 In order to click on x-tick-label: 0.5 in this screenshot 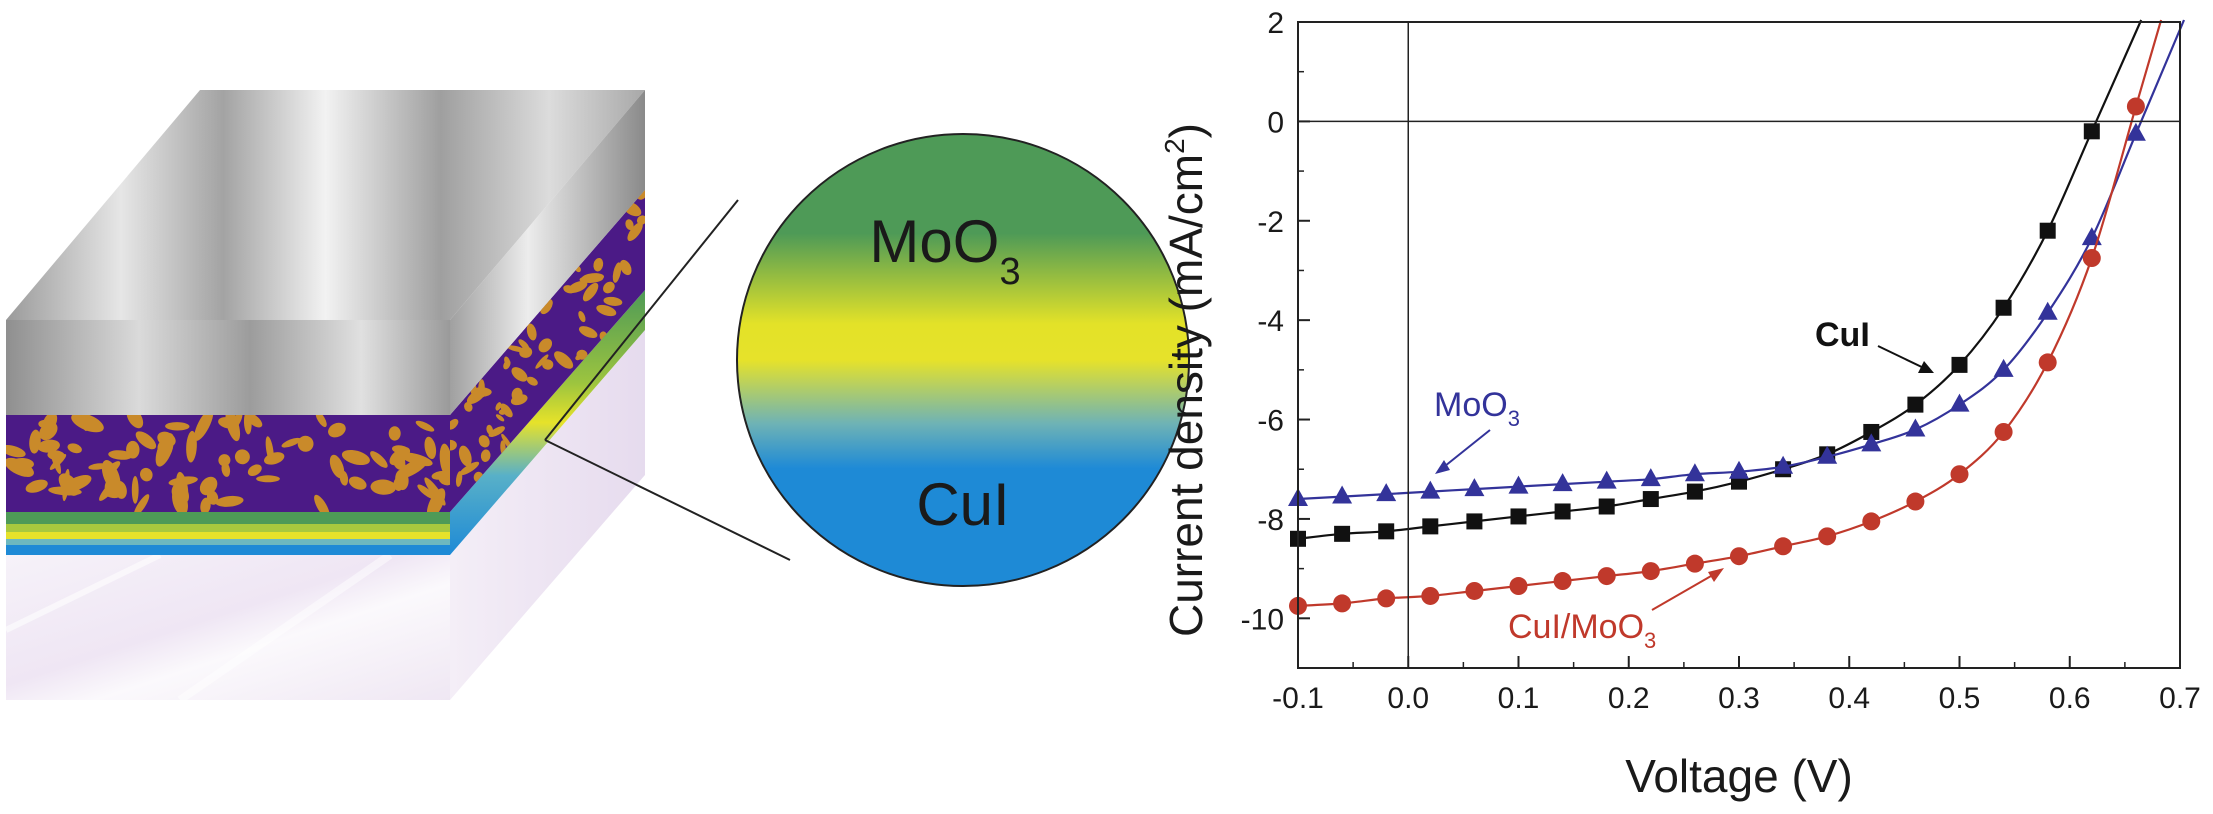, I will do `click(1960, 698)`.